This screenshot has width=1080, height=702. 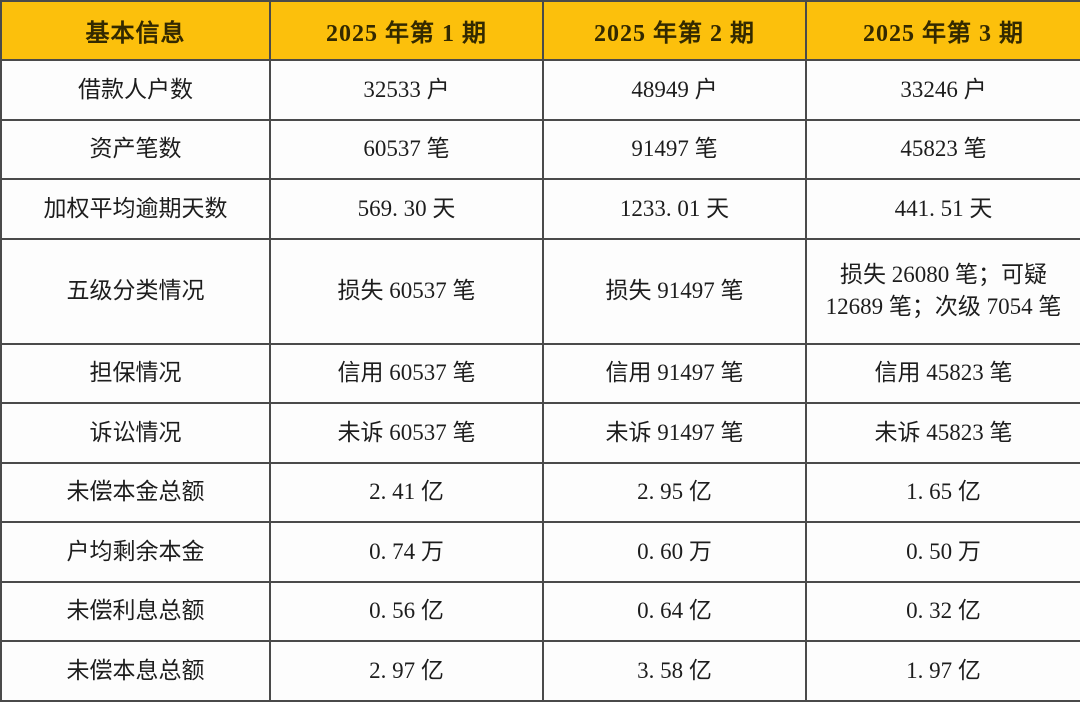 I want to click on period-2-value-cell: 3. 58 亿, so click(x=674, y=671).